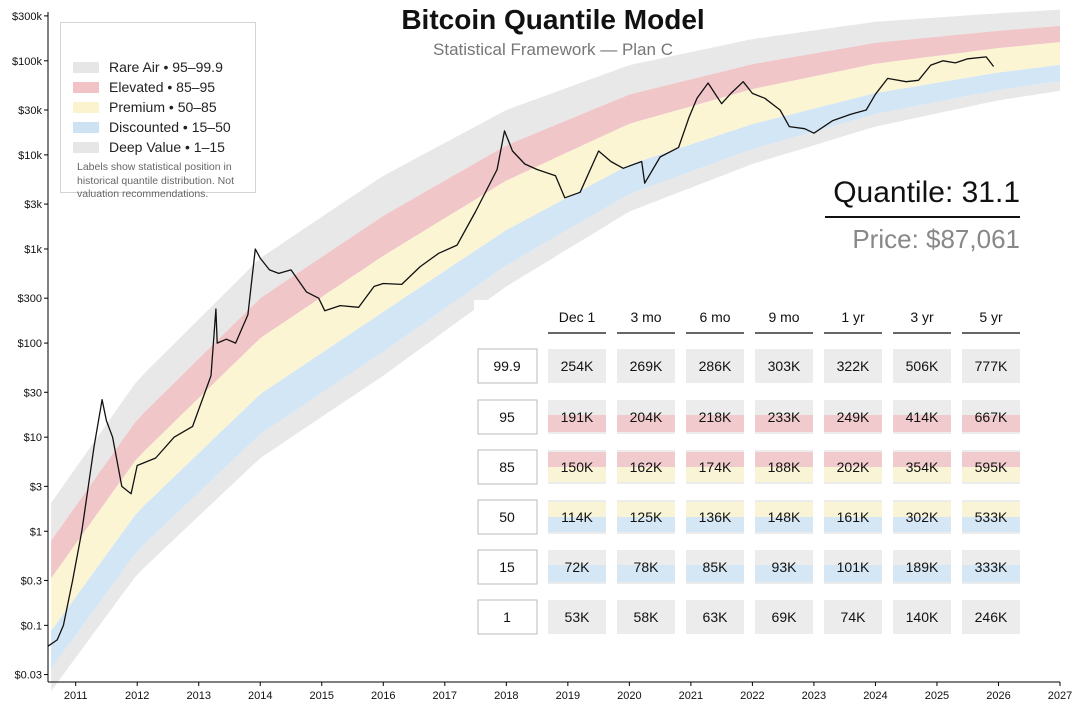  What do you see at coordinates (260, 696) in the screenshot?
I see `x-tick-label: 2014` at bounding box center [260, 696].